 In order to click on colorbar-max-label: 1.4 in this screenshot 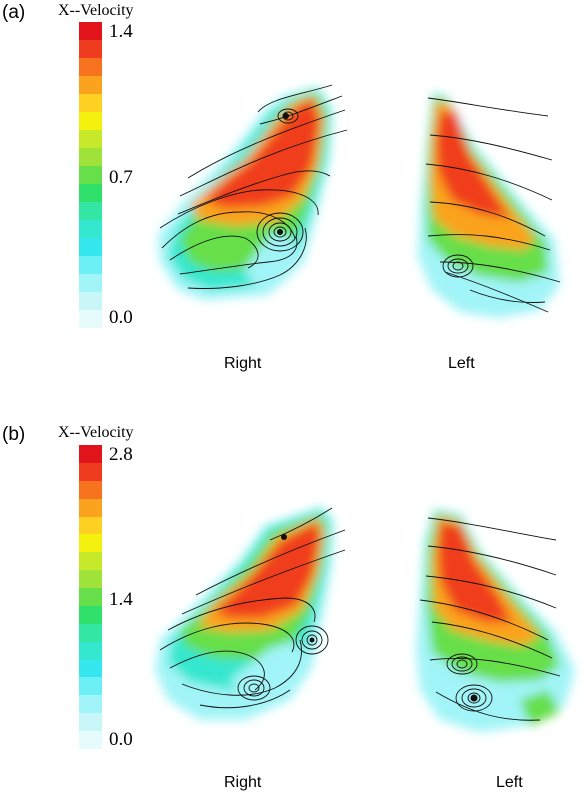, I will do `click(121, 31)`.